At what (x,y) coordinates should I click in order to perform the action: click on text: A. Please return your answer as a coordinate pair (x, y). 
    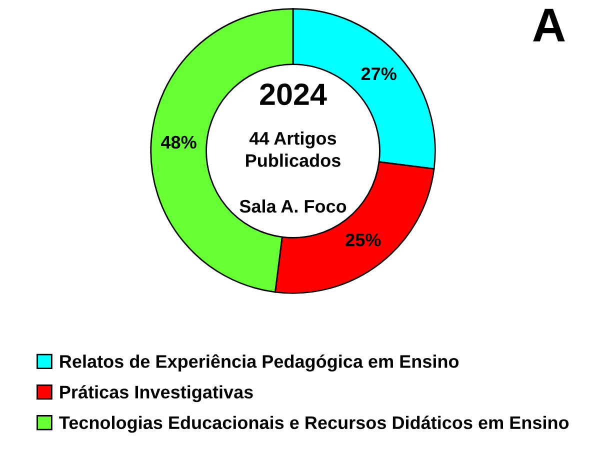
    Looking at the image, I should click on (549, 25).